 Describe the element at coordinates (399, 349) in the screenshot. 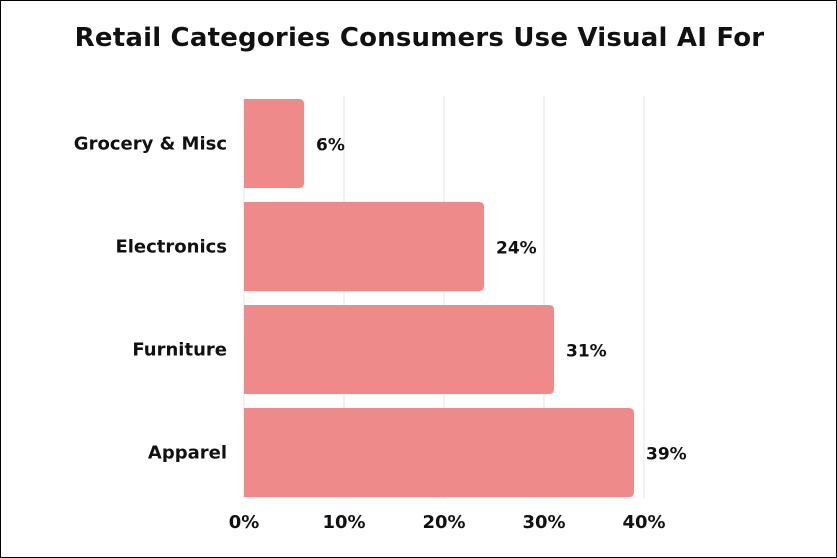

I see `bar-furniture` at that location.